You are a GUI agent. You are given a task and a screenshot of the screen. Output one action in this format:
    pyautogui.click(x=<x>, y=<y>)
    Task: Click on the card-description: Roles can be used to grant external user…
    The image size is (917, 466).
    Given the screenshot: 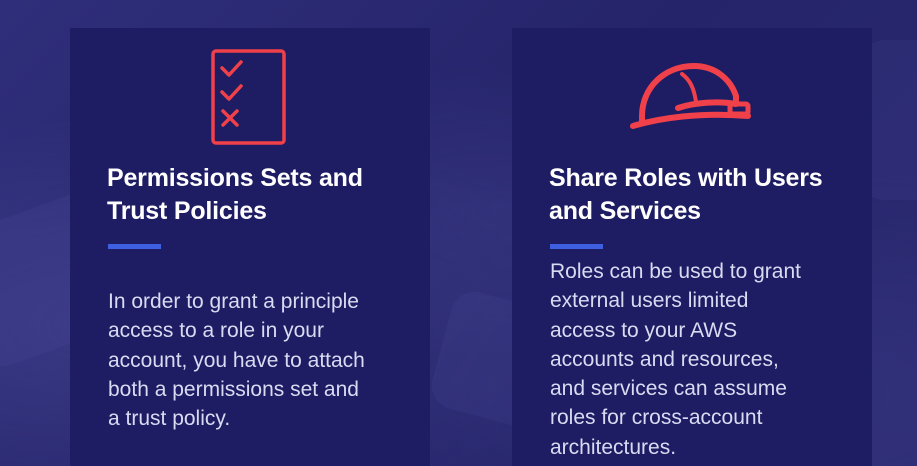 What is the action you would take?
    pyautogui.click(x=705, y=359)
    